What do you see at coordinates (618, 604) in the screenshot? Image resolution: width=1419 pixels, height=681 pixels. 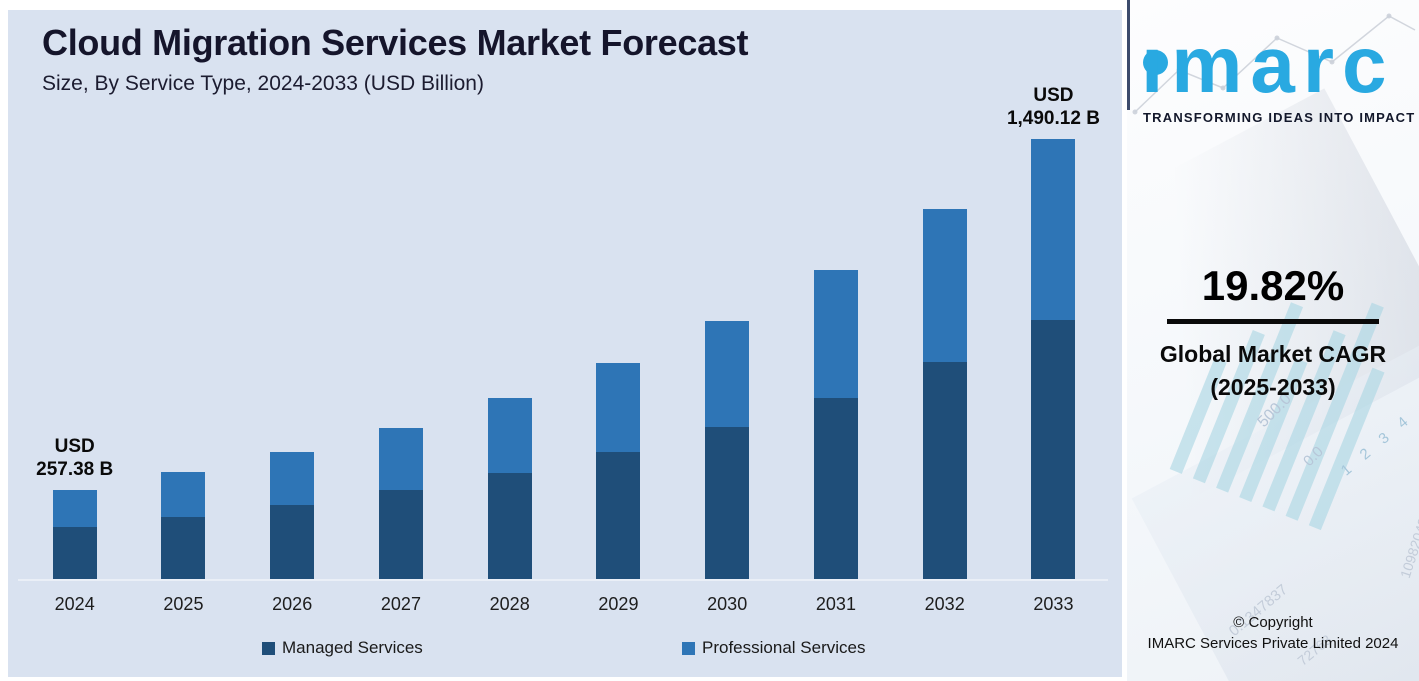 I see `x-axis-label-2029: 2029` at bounding box center [618, 604].